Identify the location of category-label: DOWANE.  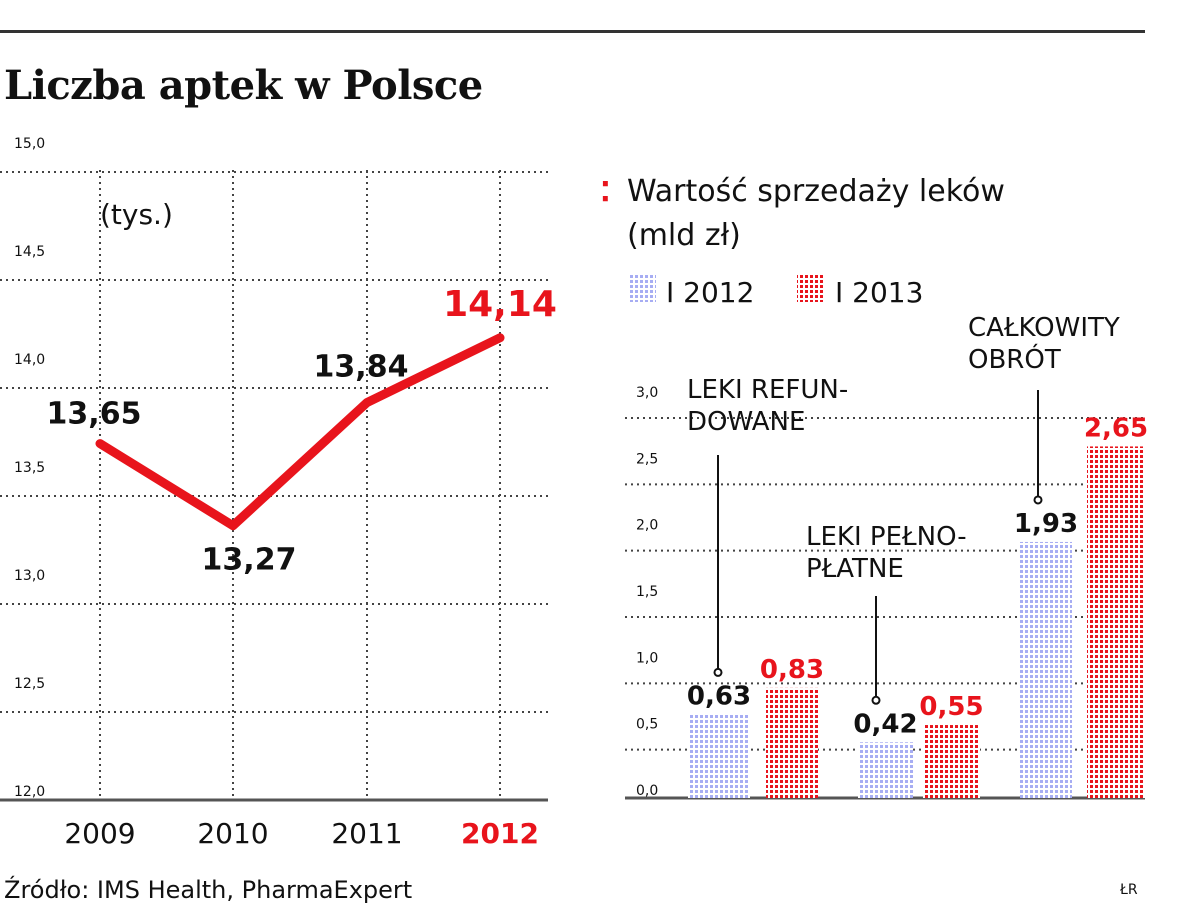
(746, 422).